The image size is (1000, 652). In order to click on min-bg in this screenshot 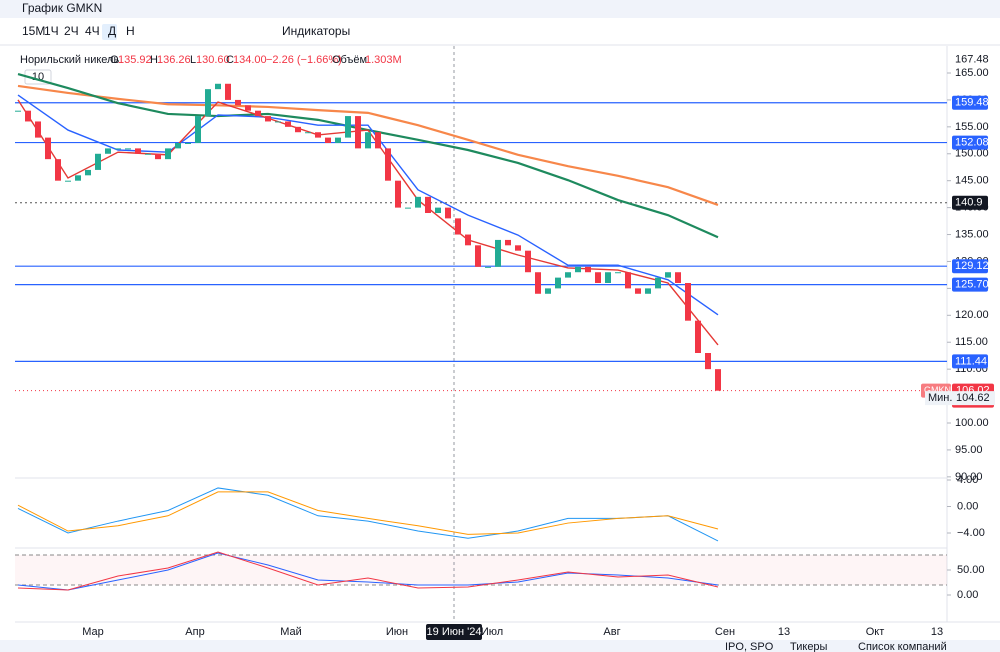, I will do `click(960, 398)`.